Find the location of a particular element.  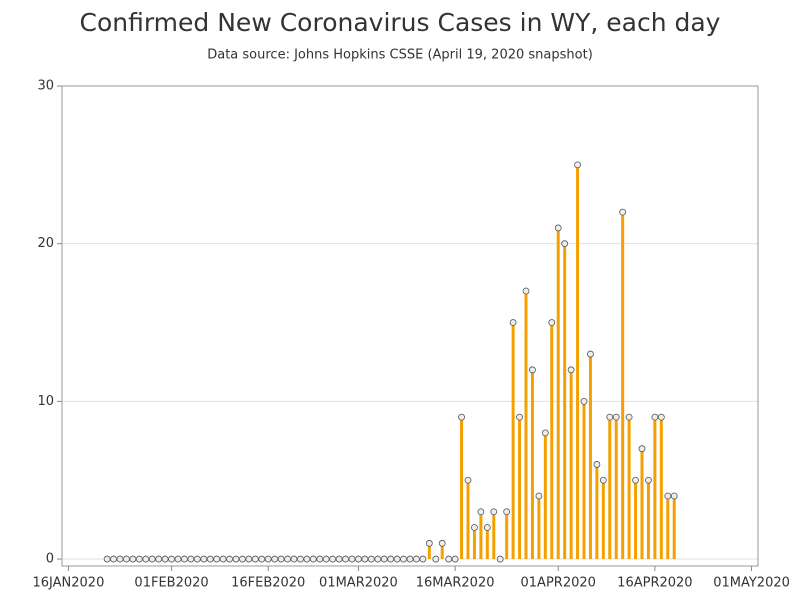

x-tick-label: 01MAY2020 is located at coordinates (751, 583).